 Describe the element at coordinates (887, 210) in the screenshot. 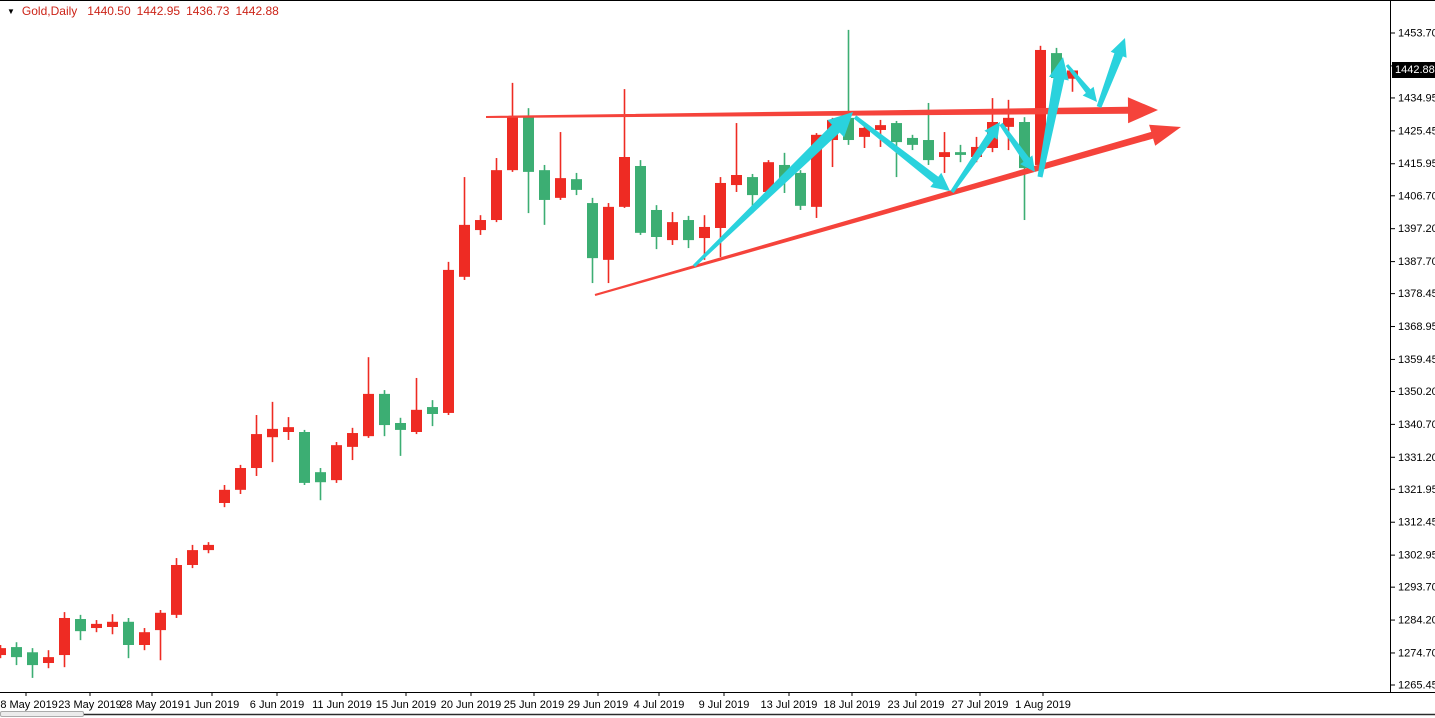

I see `rising-support-trendline-arrow` at that location.